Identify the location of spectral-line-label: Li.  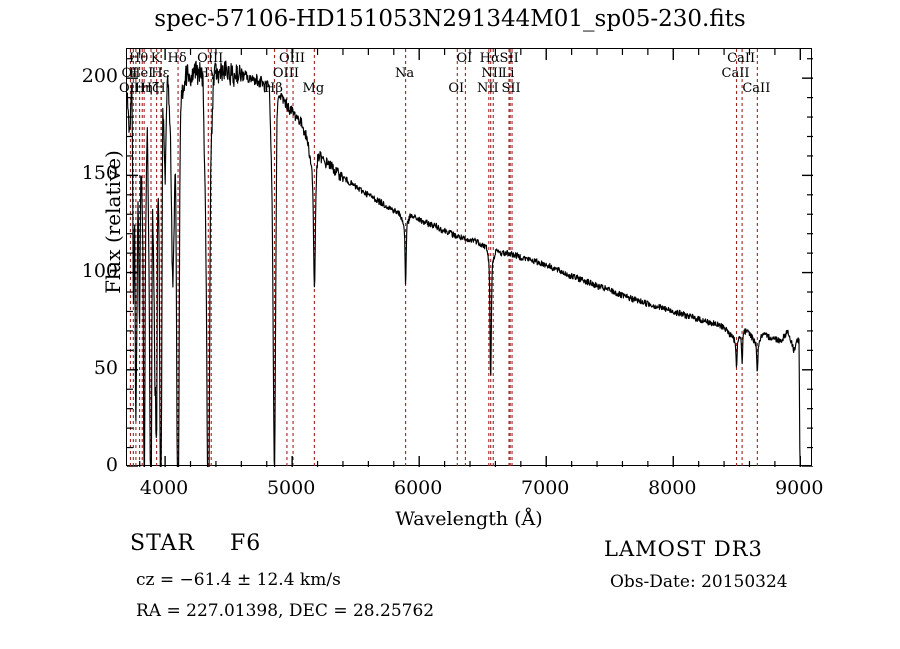
(508, 73).